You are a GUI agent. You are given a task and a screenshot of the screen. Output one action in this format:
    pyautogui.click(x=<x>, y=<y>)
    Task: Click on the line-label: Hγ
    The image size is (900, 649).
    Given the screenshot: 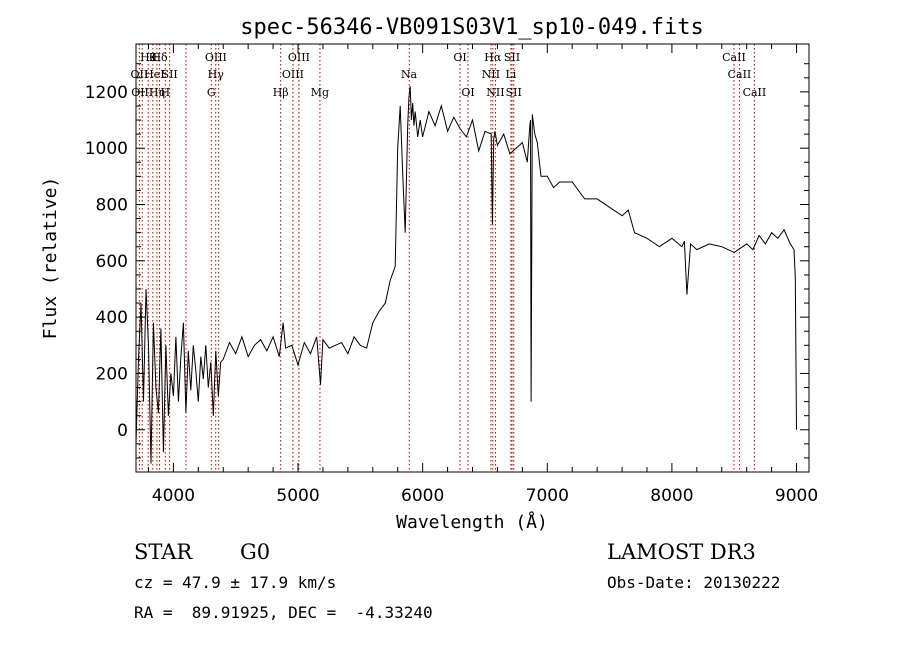 What is the action you would take?
    pyautogui.click(x=216, y=74)
    